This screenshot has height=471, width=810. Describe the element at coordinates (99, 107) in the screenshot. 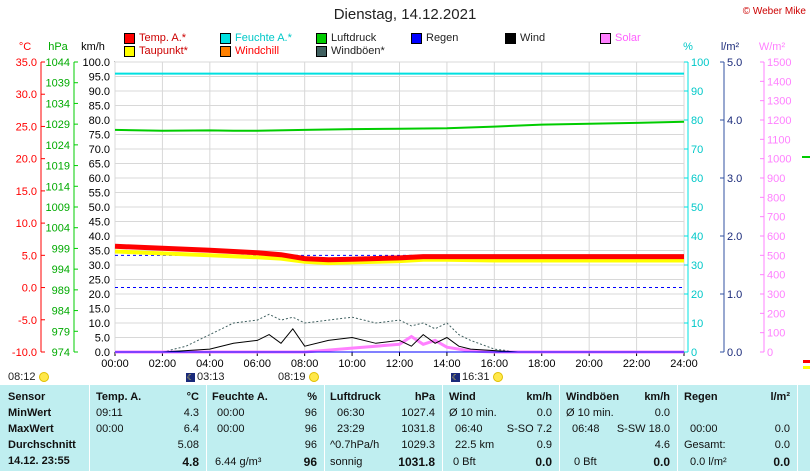

I see `wind-tick-label: 85.0` at that location.